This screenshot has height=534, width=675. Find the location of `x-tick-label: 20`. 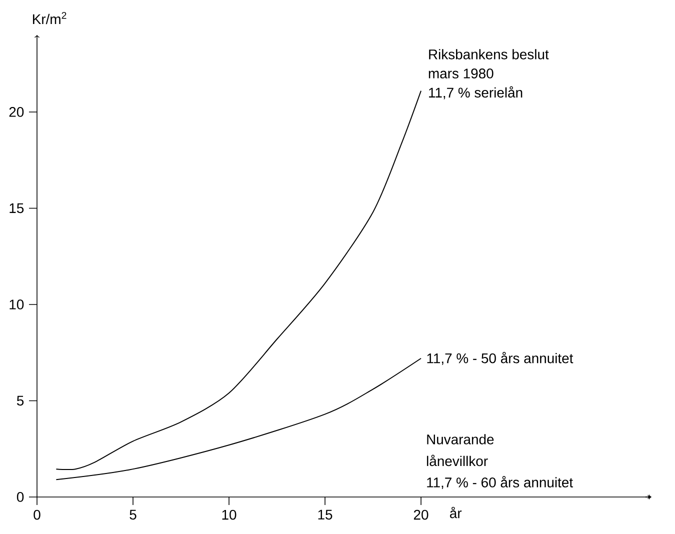

x-tick-label: 20 is located at coordinates (421, 515).